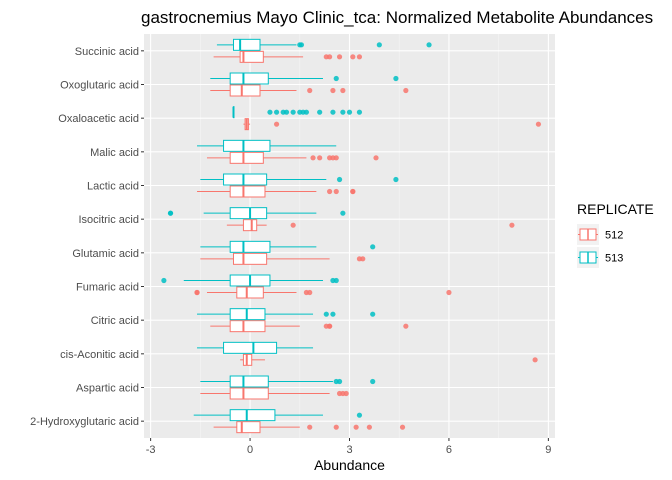 The height and width of the screenshot is (480, 672). What do you see at coordinates (105, 254) in the screenshot?
I see `y-tick-label: Glutamic acid` at bounding box center [105, 254].